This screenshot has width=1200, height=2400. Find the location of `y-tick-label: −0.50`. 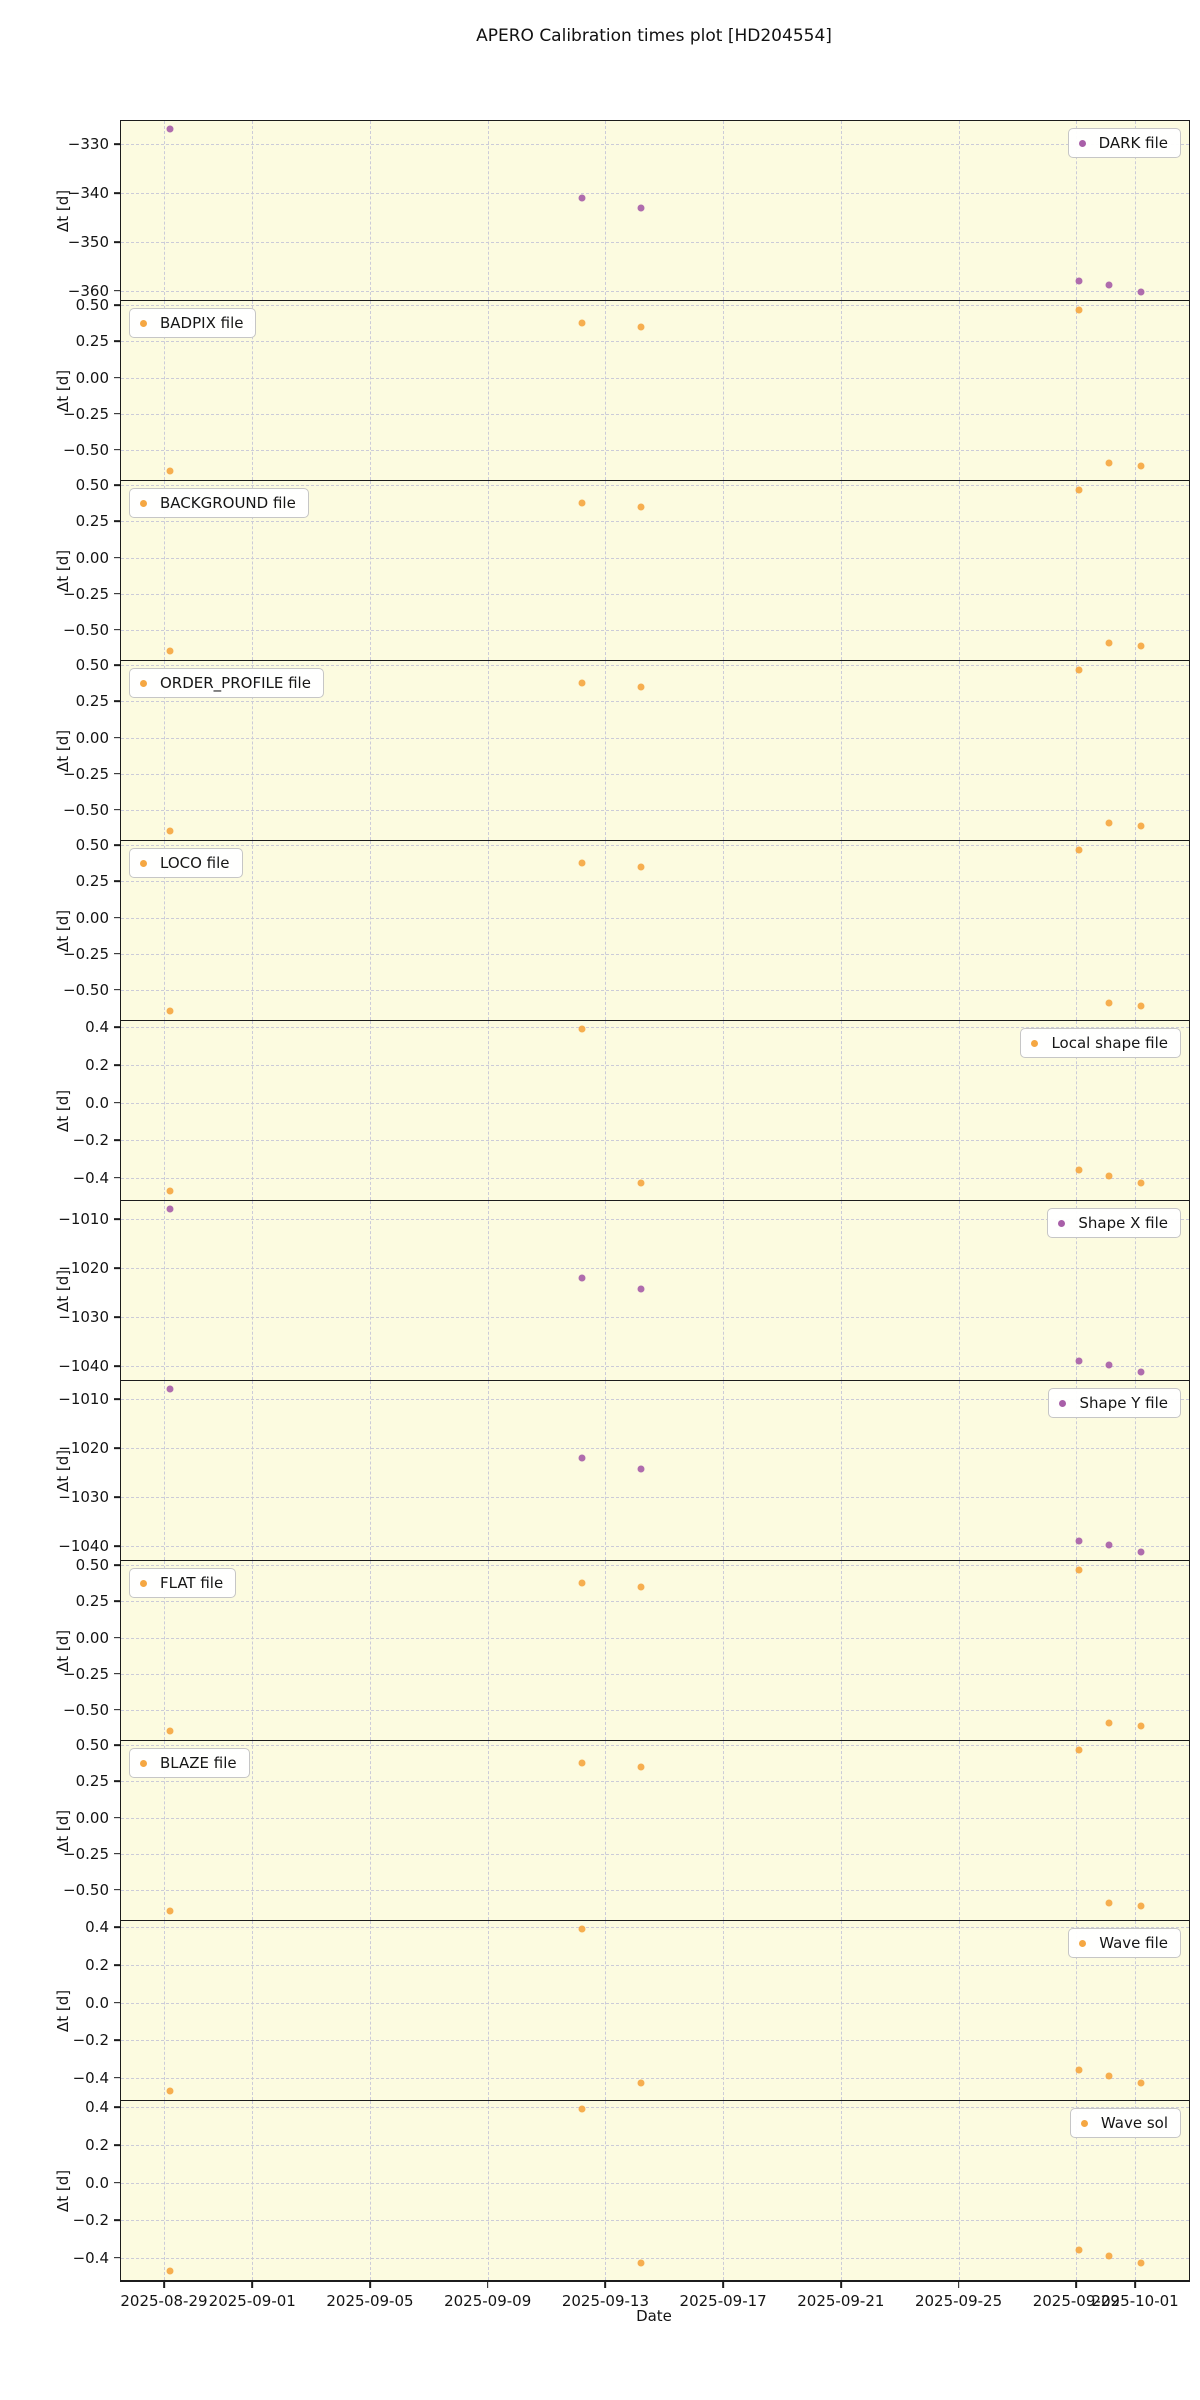

y-tick-label: −0.50 is located at coordinates (86, 449).